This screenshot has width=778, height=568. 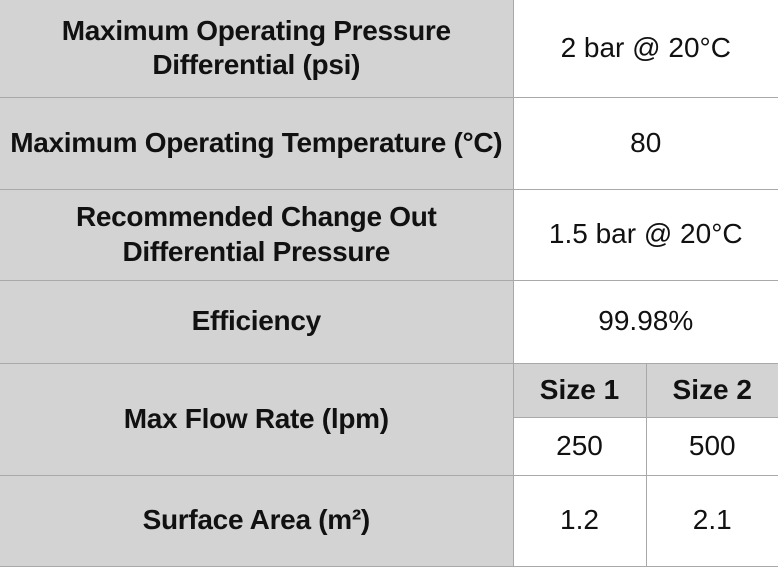 I want to click on surface-area-size-2-value: 2.1, so click(x=711, y=520).